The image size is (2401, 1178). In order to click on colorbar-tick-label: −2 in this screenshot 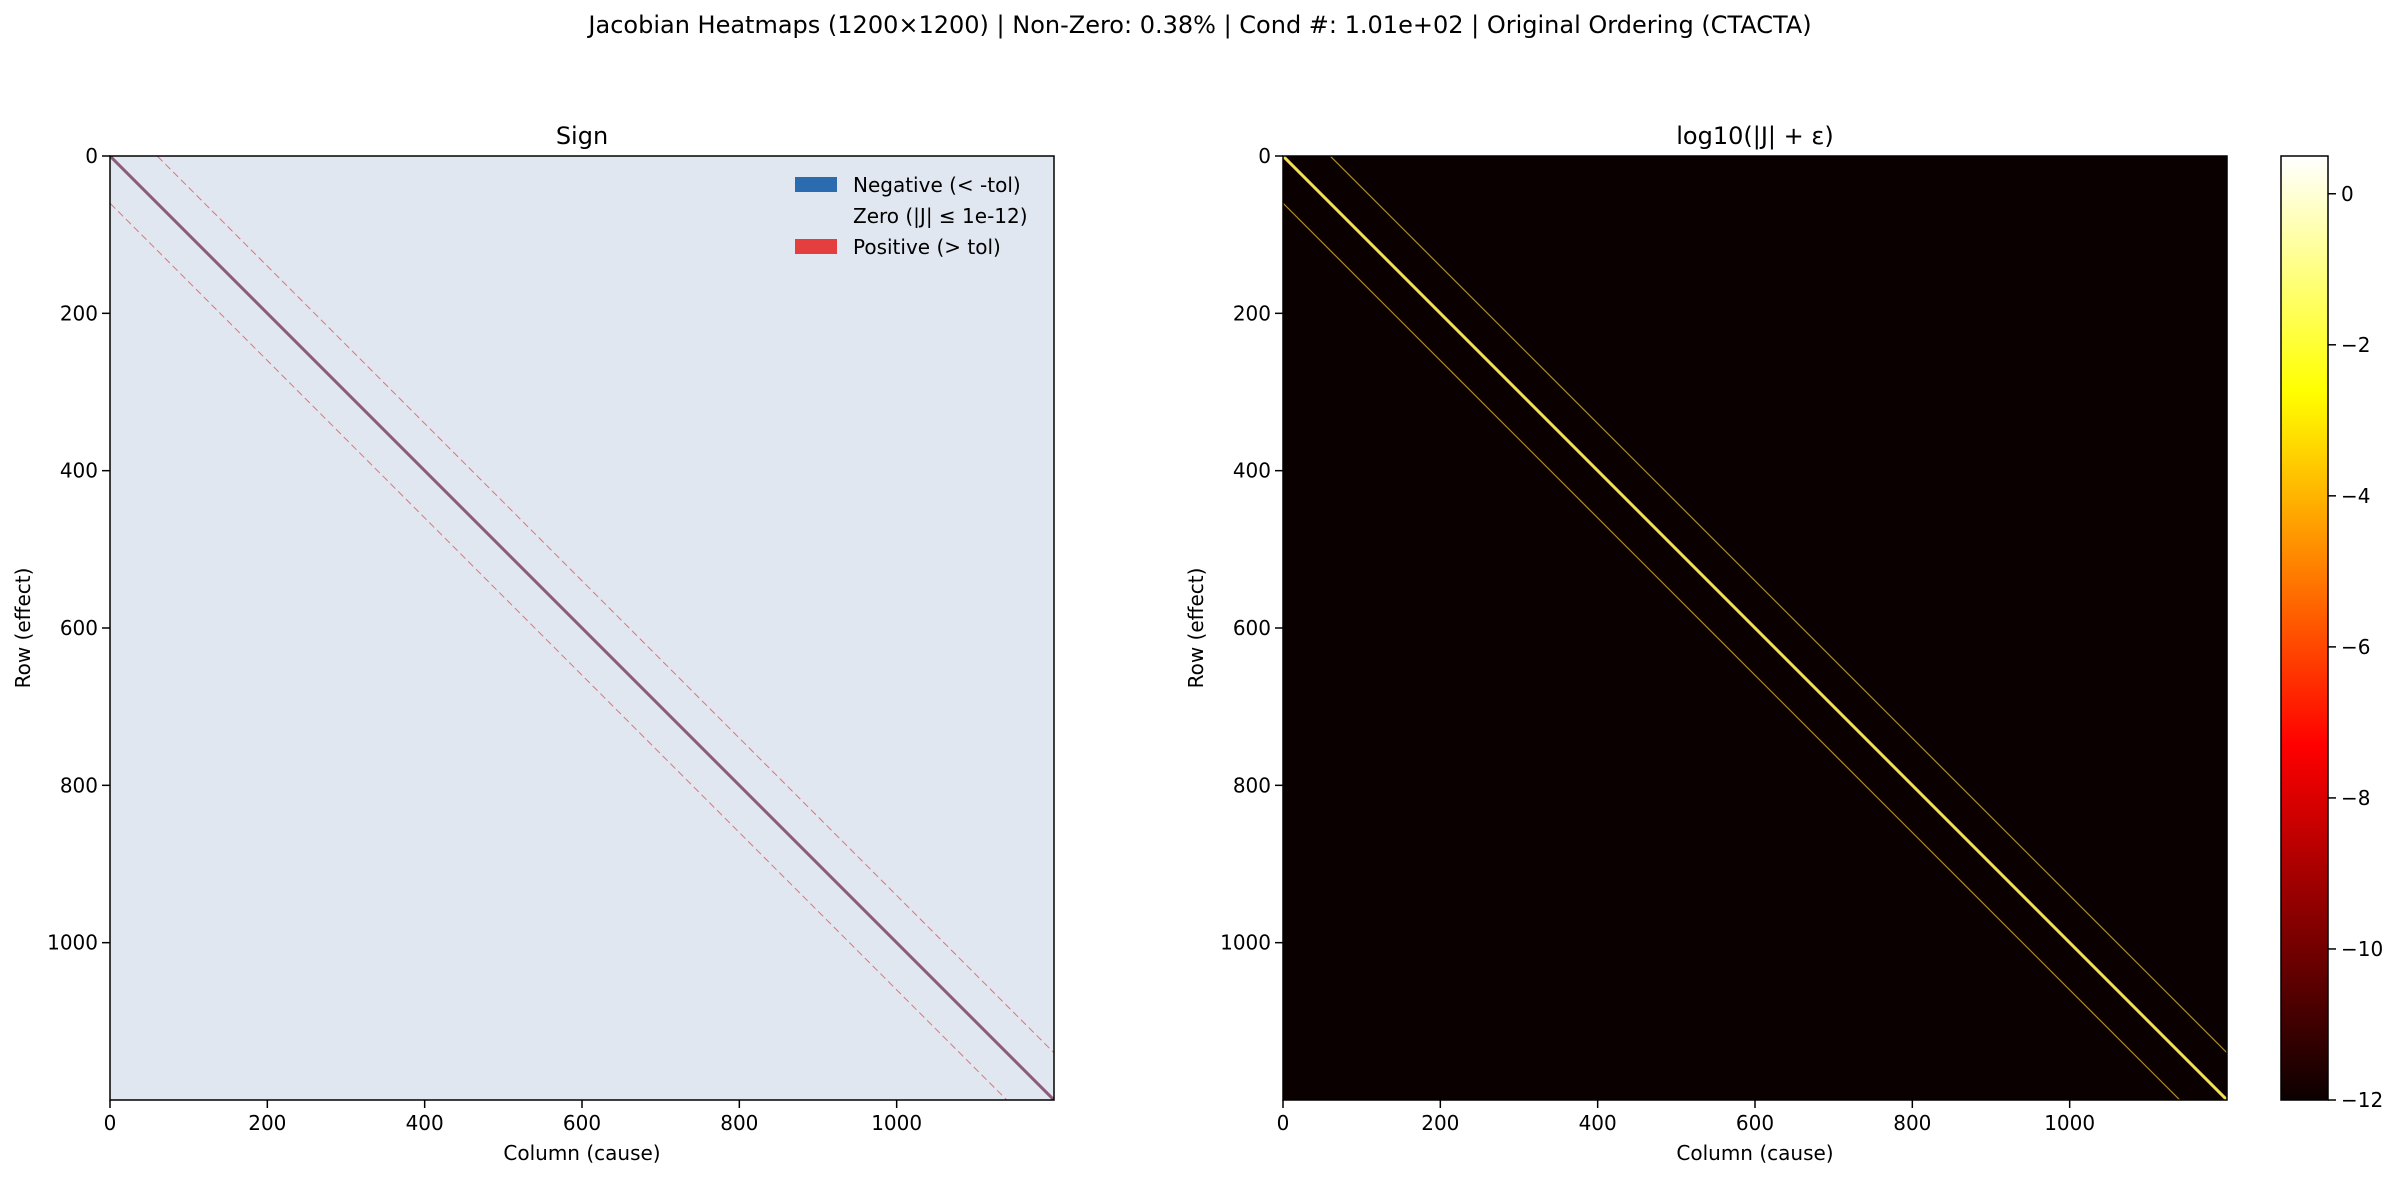, I will do `click(2355, 345)`.